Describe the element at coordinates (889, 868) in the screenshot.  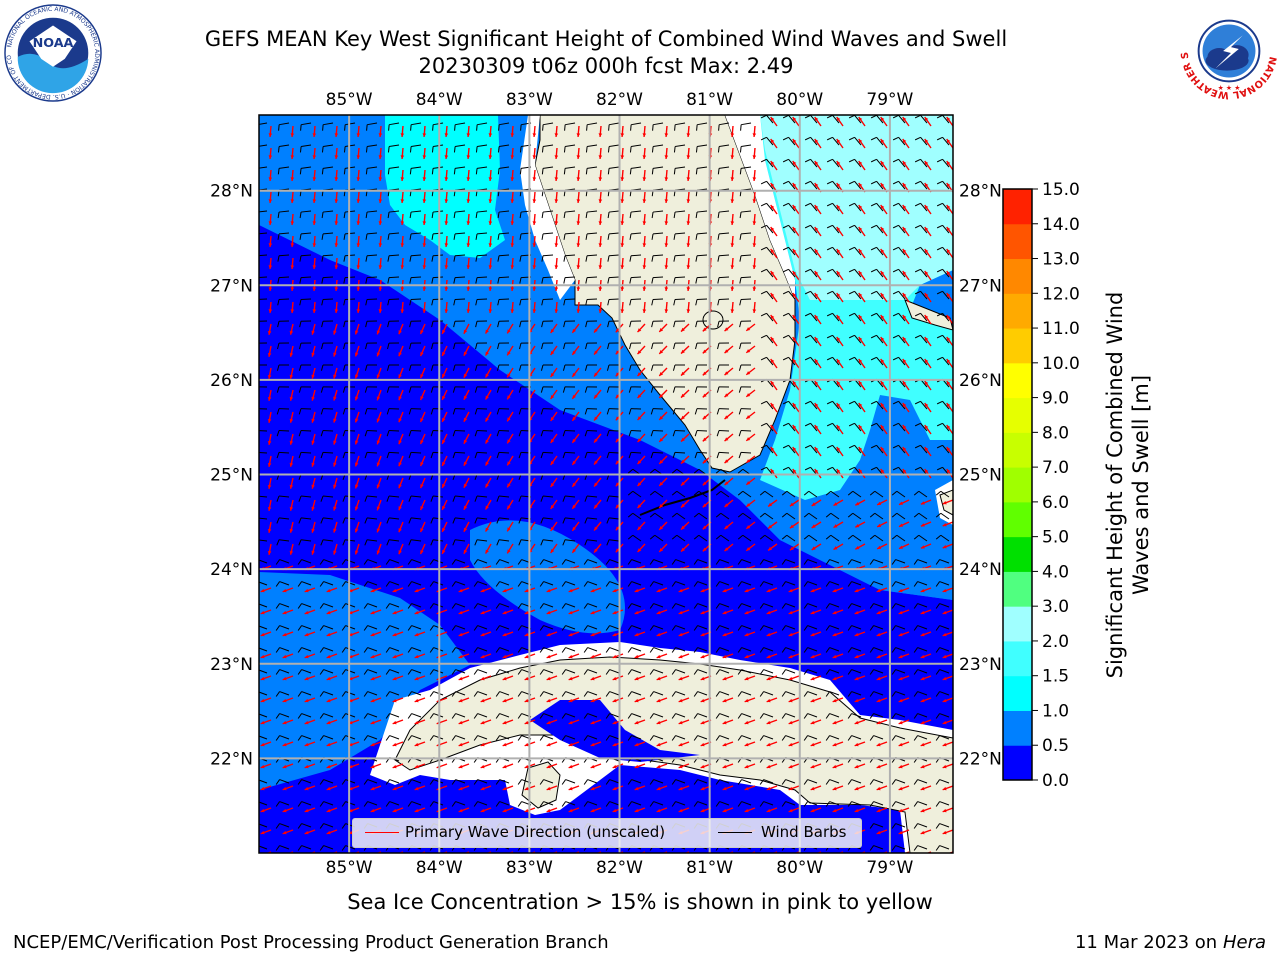
I see `lon-tick-label: 79°W` at that location.